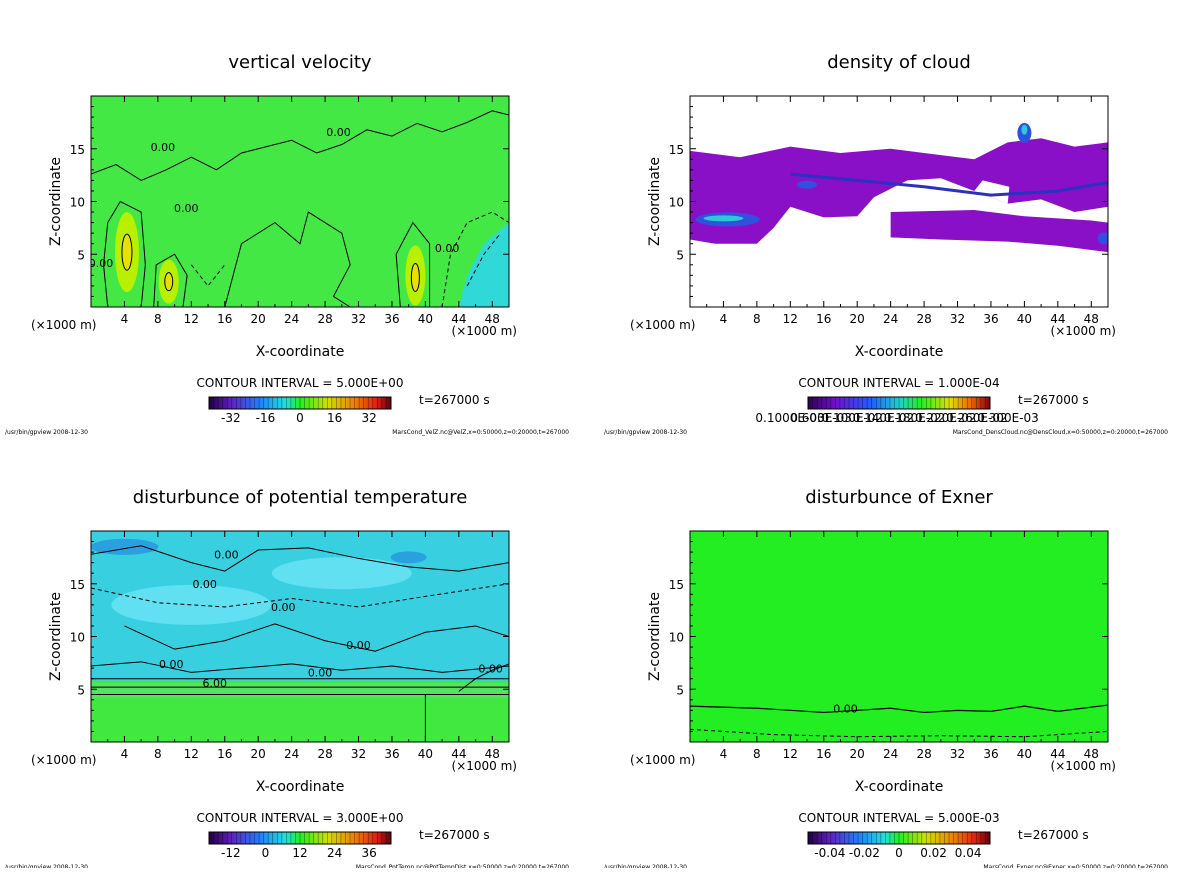 Image resolution: width=1200 pixels, height=872 pixels. I want to click on contour-interval-label: CONTOUR INTERVAL = 1.000E-04, so click(898, 383).